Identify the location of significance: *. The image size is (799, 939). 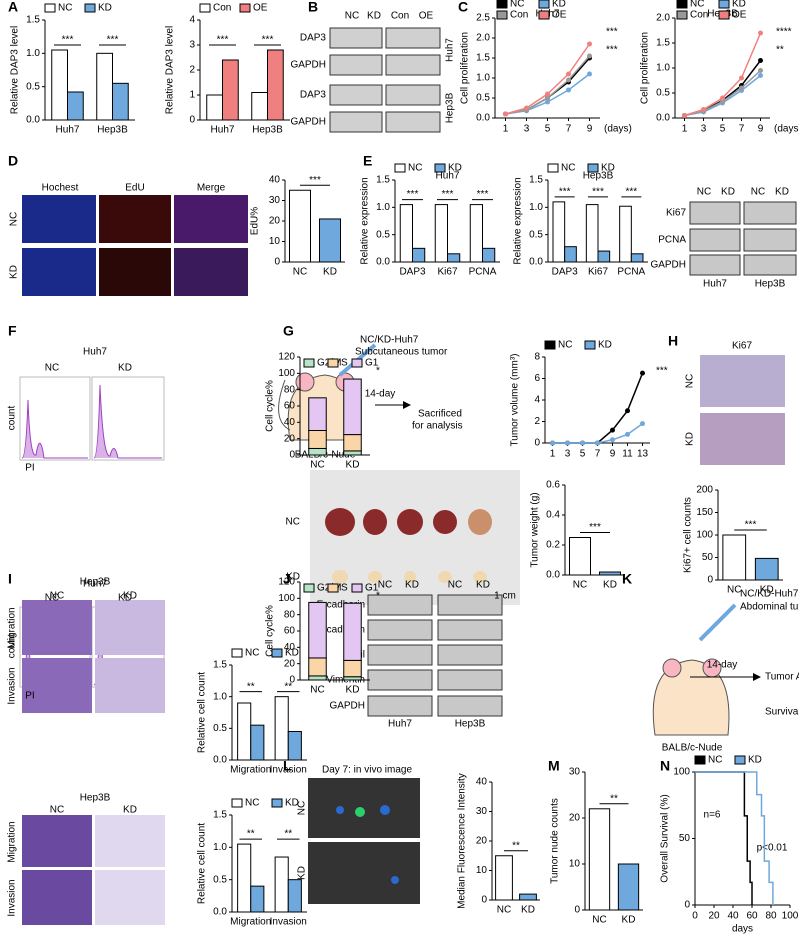
(378, 596).